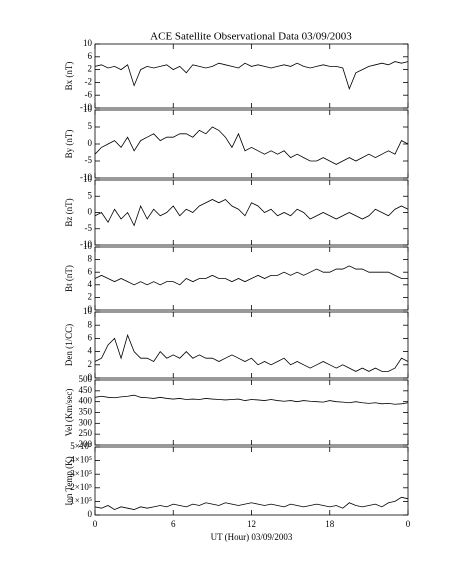  What do you see at coordinates (69, 345) in the screenshot?
I see `y-axis-label: Den (1/CC)` at bounding box center [69, 345].